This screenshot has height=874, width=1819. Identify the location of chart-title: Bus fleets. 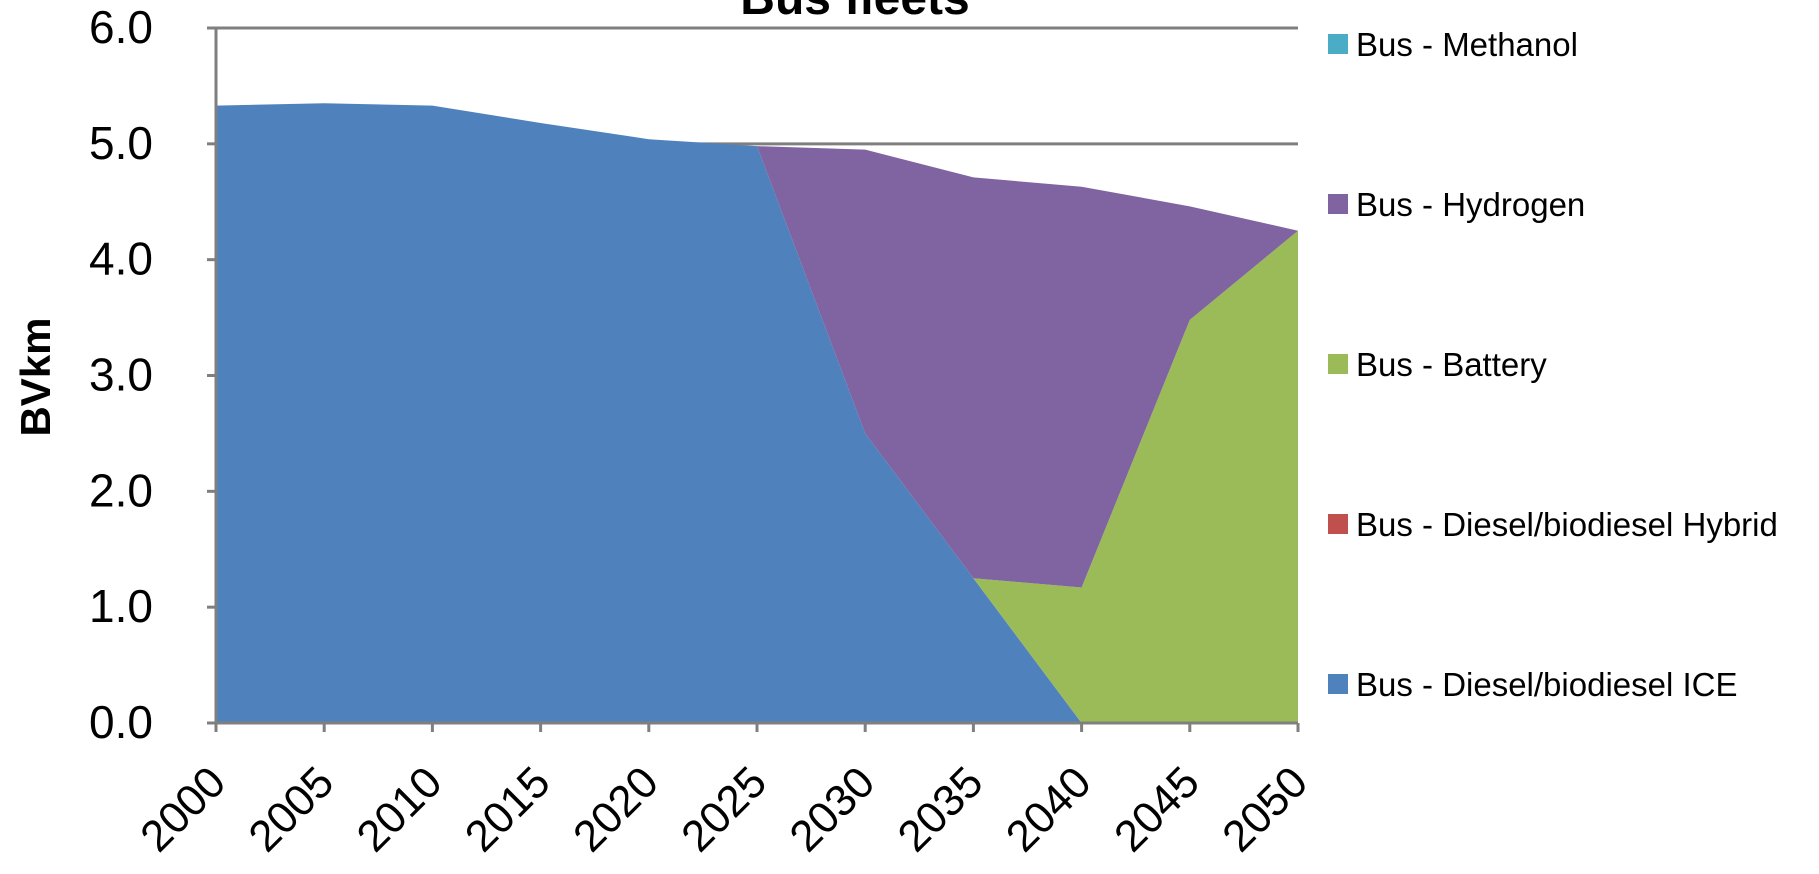
(854, 12).